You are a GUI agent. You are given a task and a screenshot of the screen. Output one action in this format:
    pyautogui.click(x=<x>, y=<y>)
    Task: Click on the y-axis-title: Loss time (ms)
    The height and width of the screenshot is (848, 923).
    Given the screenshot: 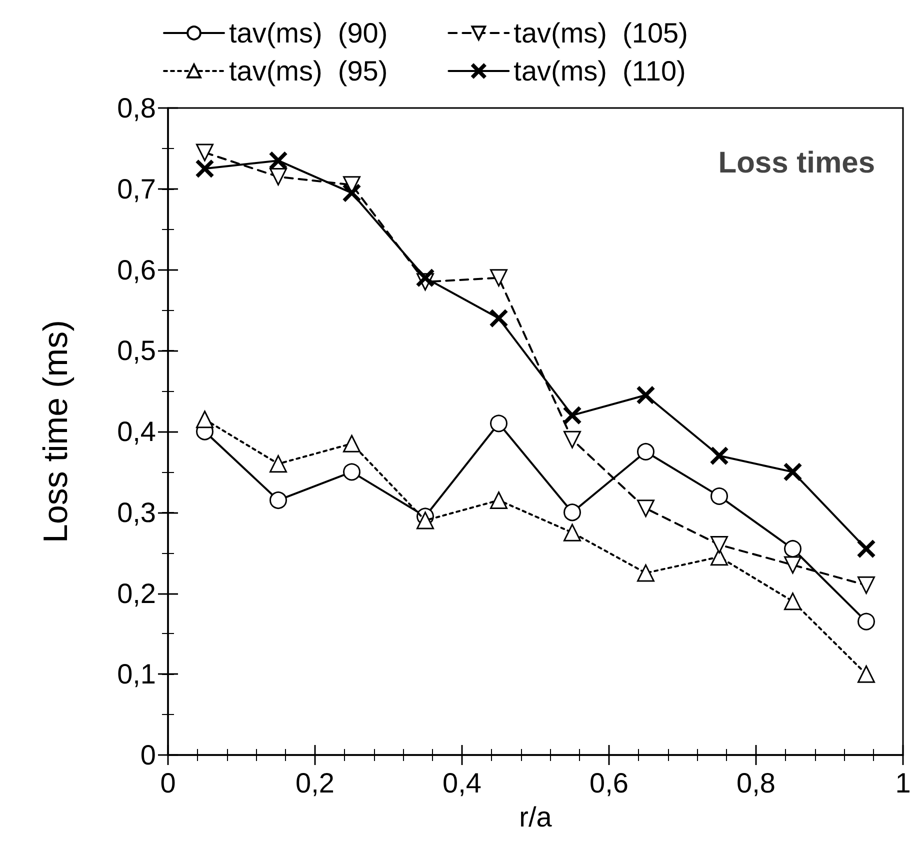 What is the action you would take?
    pyautogui.click(x=56, y=431)
    